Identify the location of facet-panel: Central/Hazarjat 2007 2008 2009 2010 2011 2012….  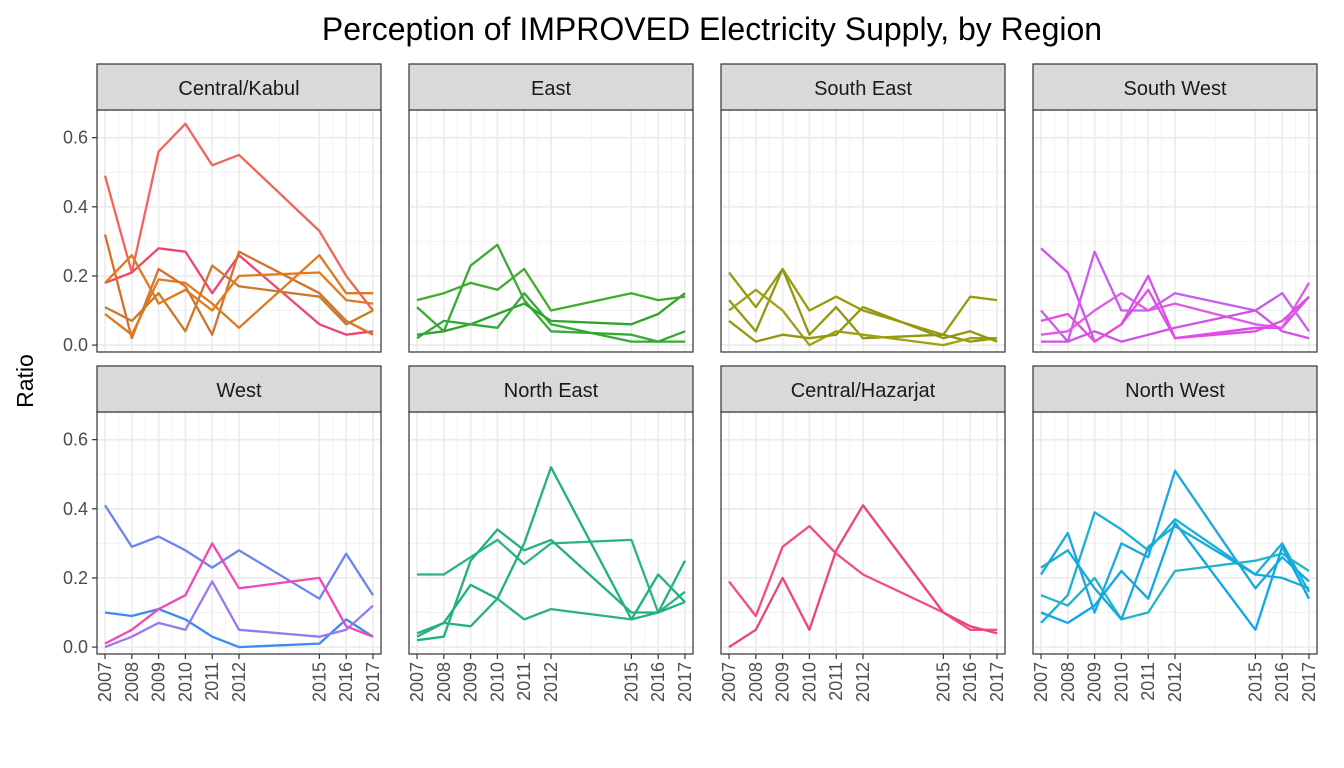
(863, 533).